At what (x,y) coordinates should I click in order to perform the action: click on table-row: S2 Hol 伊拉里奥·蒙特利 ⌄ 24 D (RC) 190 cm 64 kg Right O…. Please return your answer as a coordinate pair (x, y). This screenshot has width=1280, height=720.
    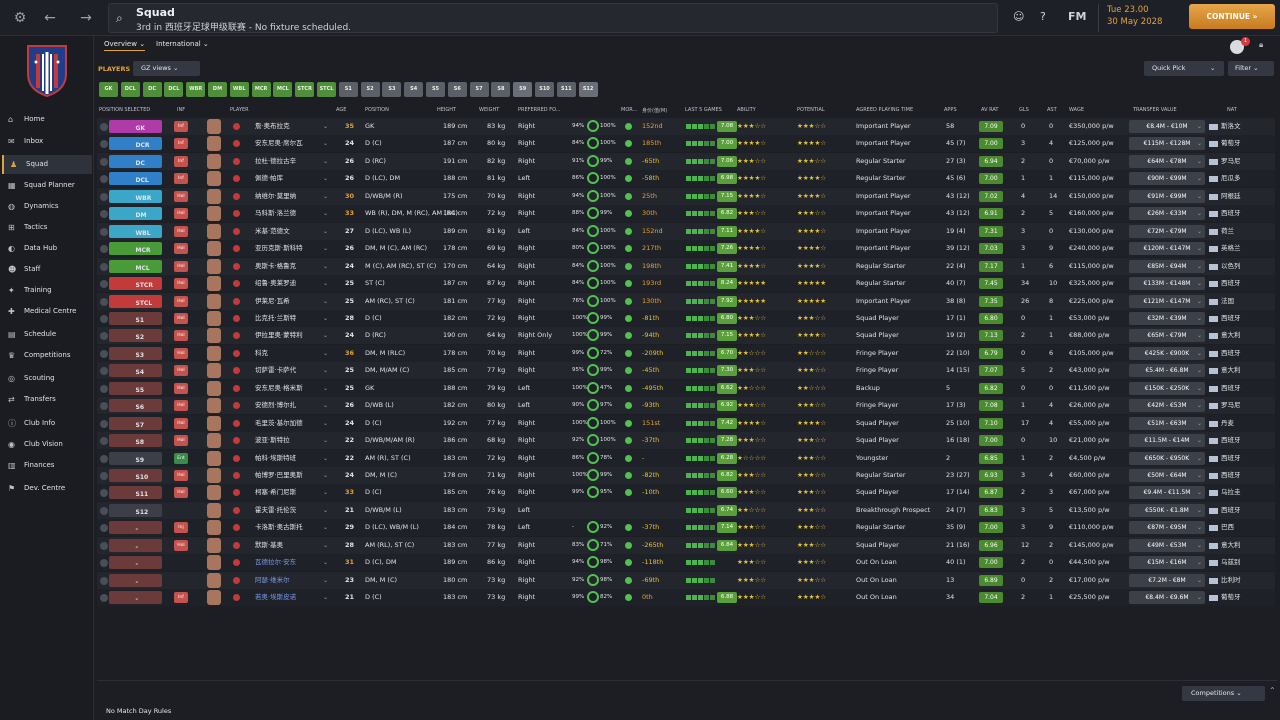
    Looking at the image, I should click on (686, 336).